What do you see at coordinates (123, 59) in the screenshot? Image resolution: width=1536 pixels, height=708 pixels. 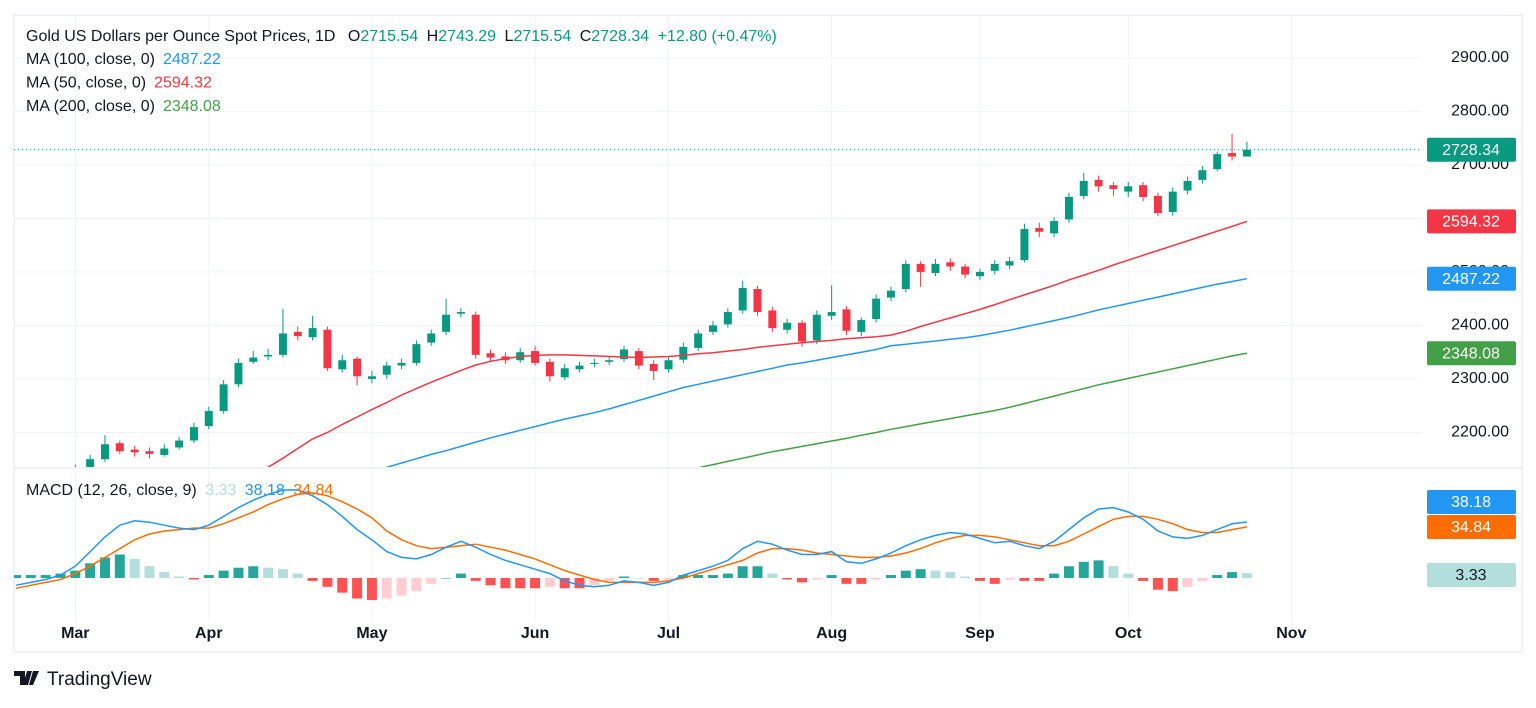 I see `ma-legend-item: MA (100, close, 0) 2487.22` at bounding box center [123, 59].